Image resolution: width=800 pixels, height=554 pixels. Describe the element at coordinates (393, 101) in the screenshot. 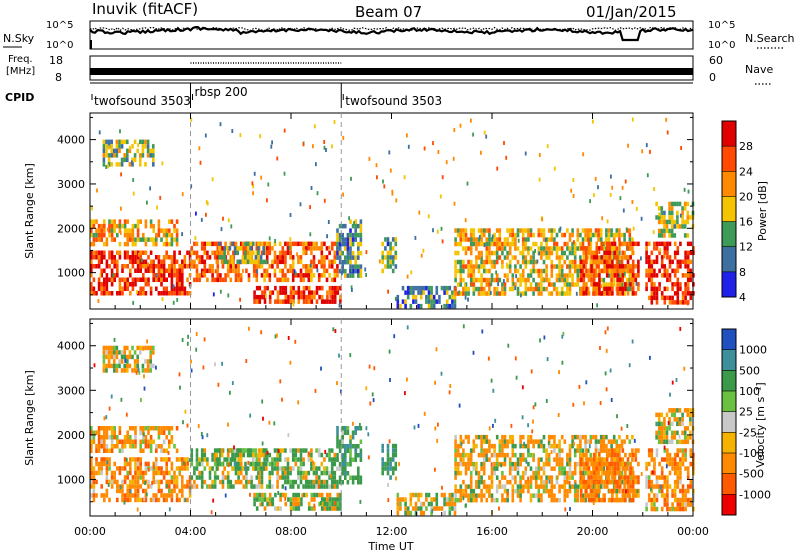

I see `cpid-mode-label: twofsound 3503` at that location.